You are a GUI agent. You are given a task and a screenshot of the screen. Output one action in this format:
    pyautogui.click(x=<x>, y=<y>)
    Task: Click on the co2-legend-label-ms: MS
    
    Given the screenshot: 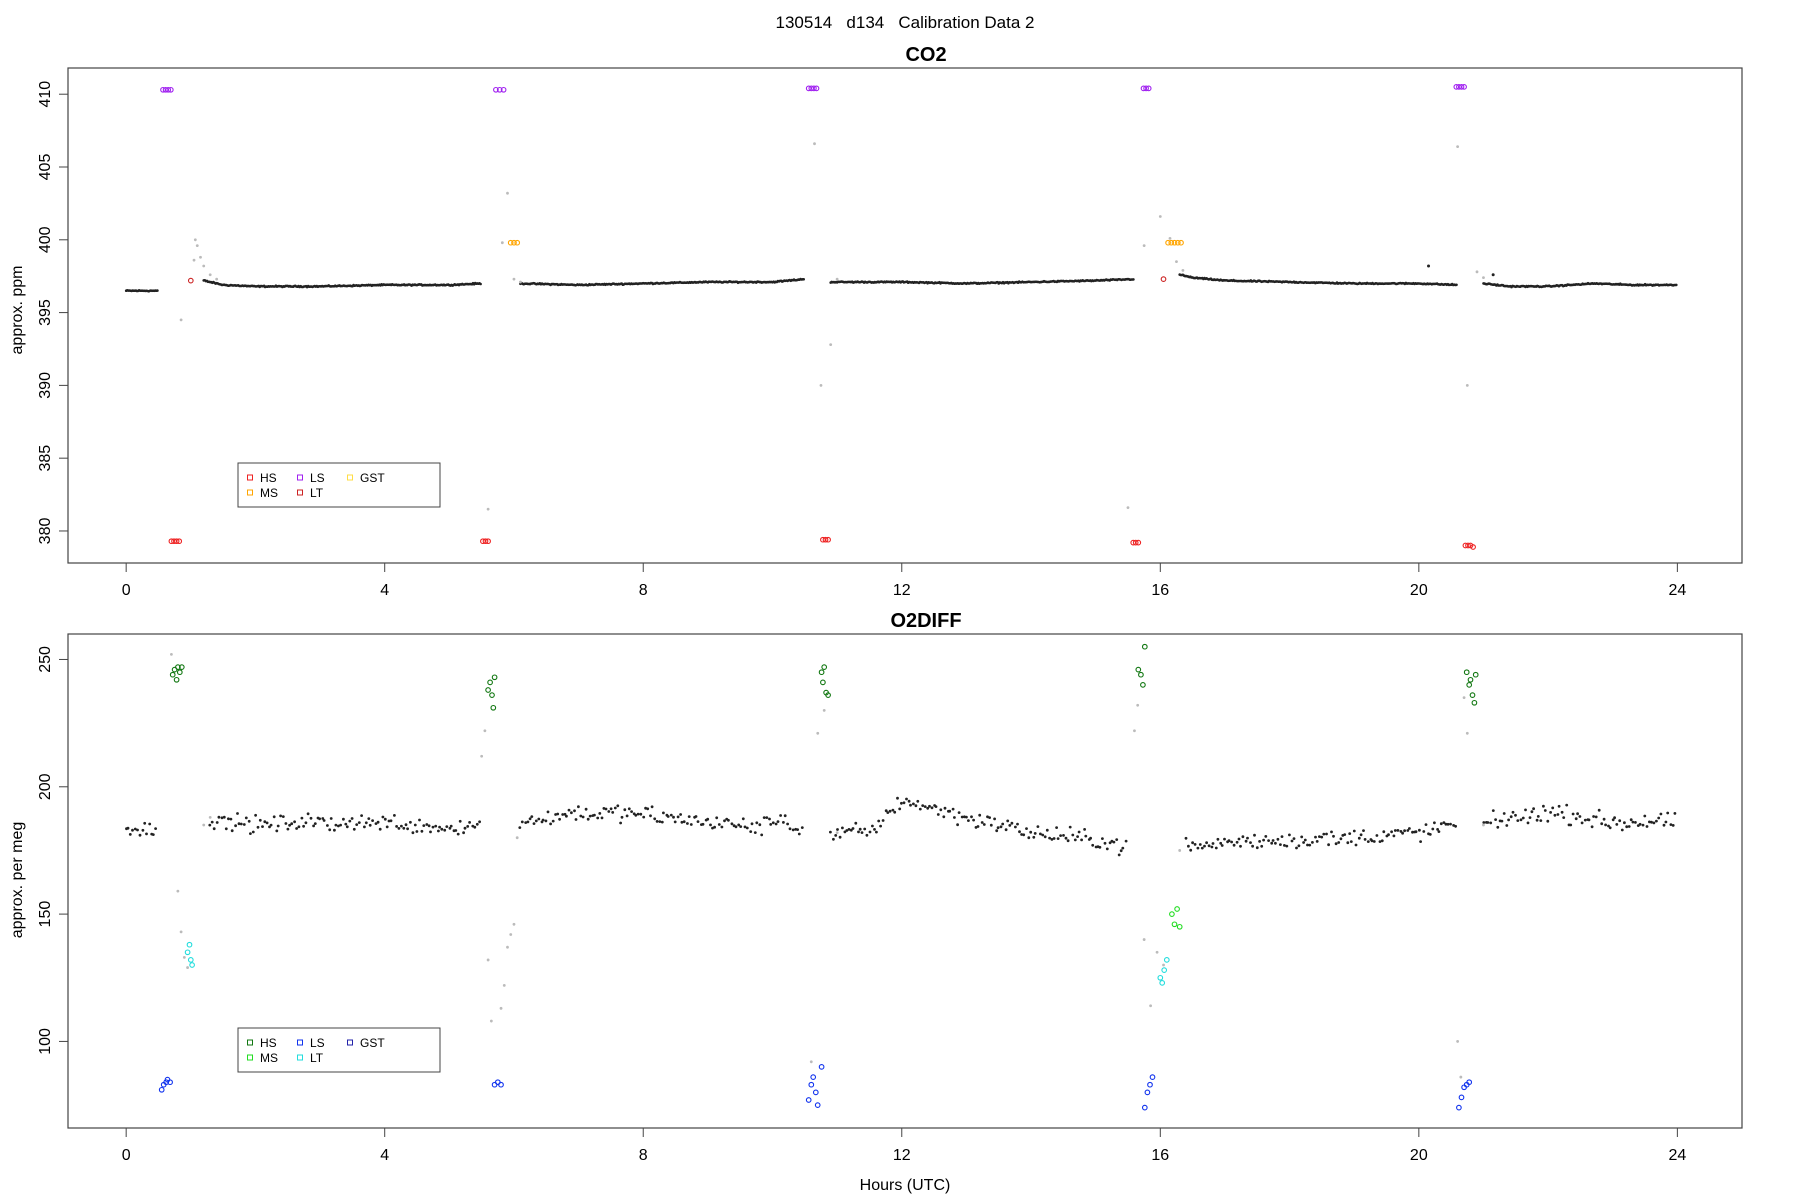 What is the action you would take?
    pyautogui.click(x=269, y=493)
    